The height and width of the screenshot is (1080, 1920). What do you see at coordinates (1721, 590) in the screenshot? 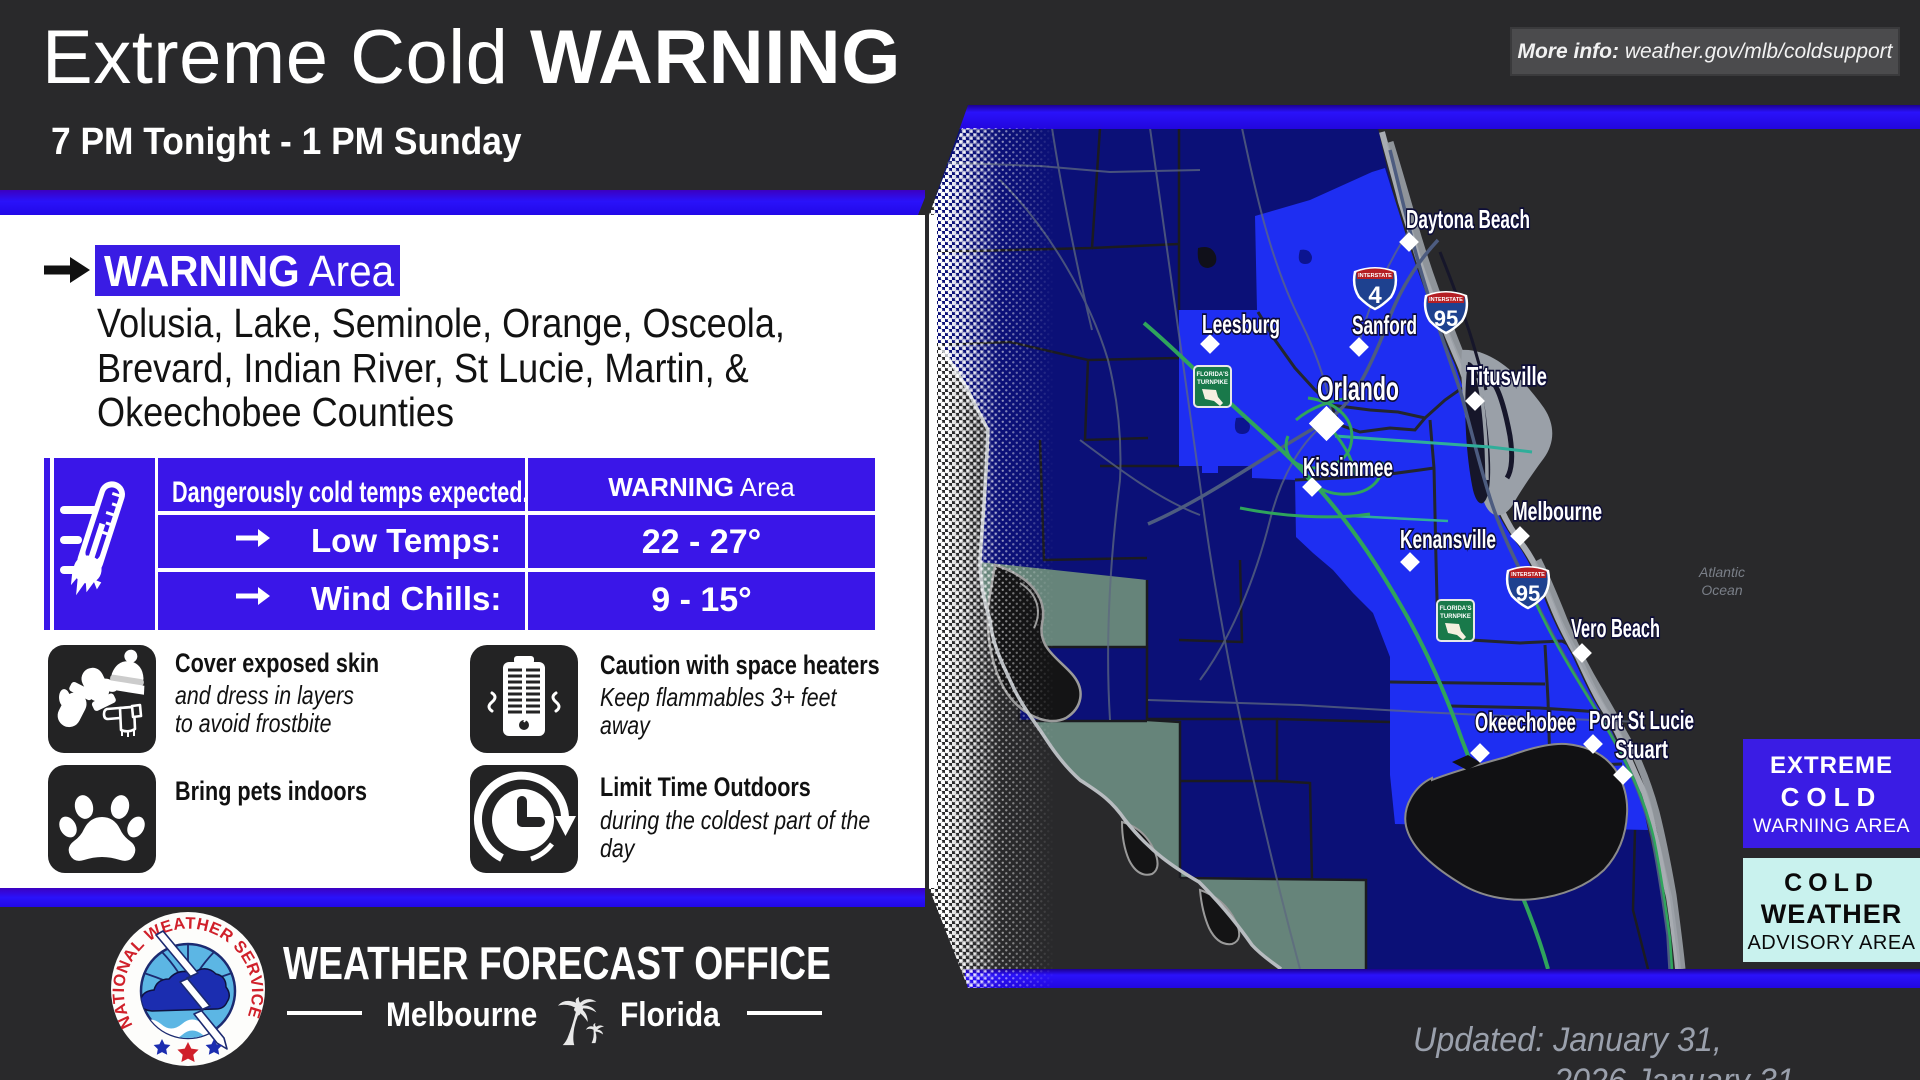
I see `svg-text: Ocean` at bounding box center [1721, 590].